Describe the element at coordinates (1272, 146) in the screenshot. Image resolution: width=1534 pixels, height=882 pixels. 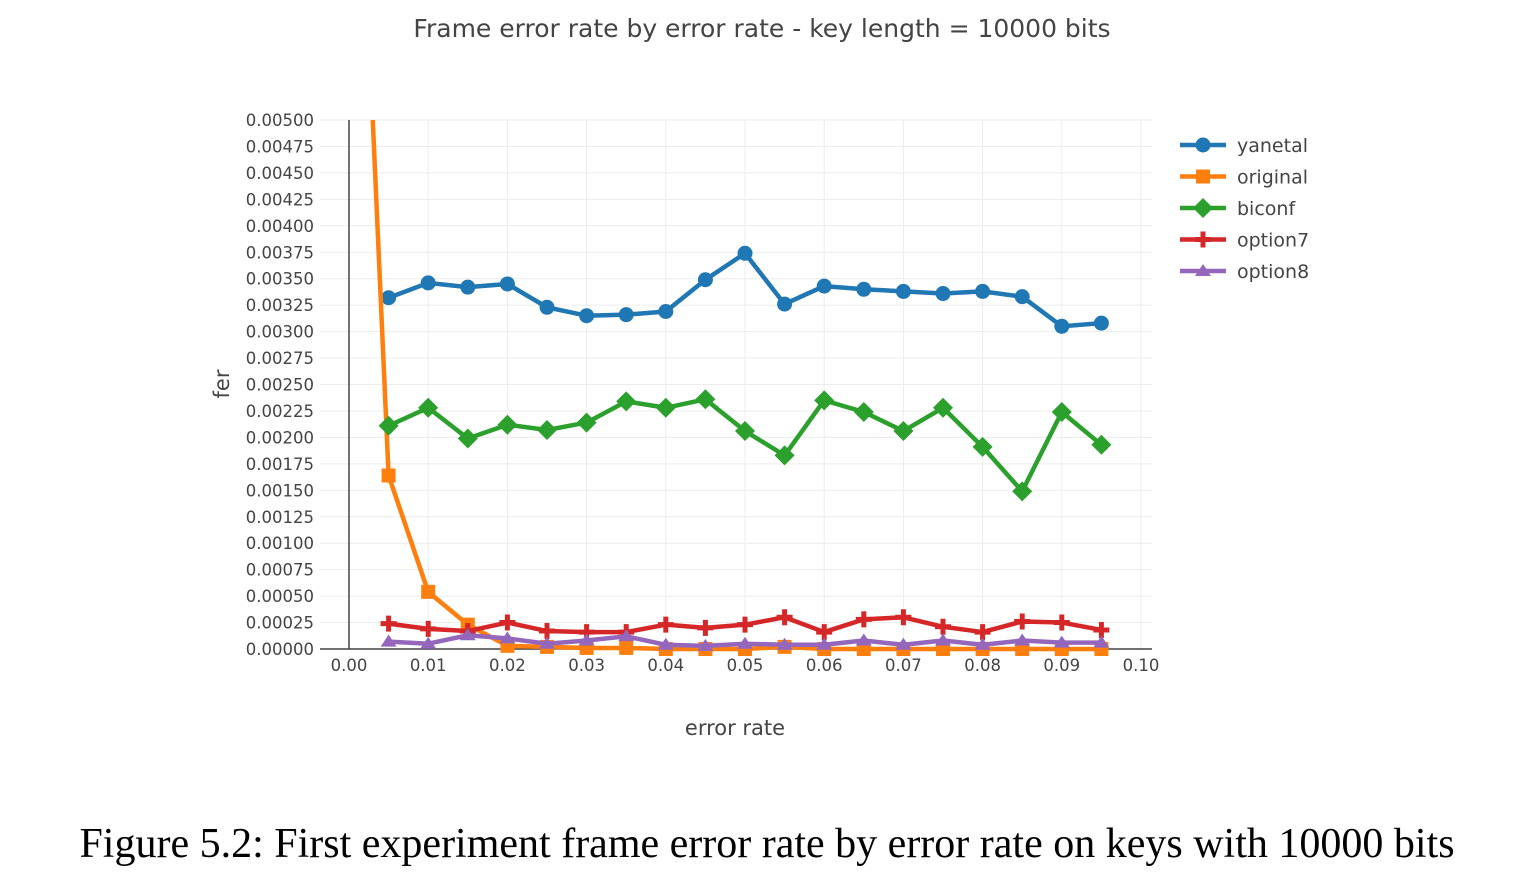
I see `legend-label-yanetal: yanetal` at that location.